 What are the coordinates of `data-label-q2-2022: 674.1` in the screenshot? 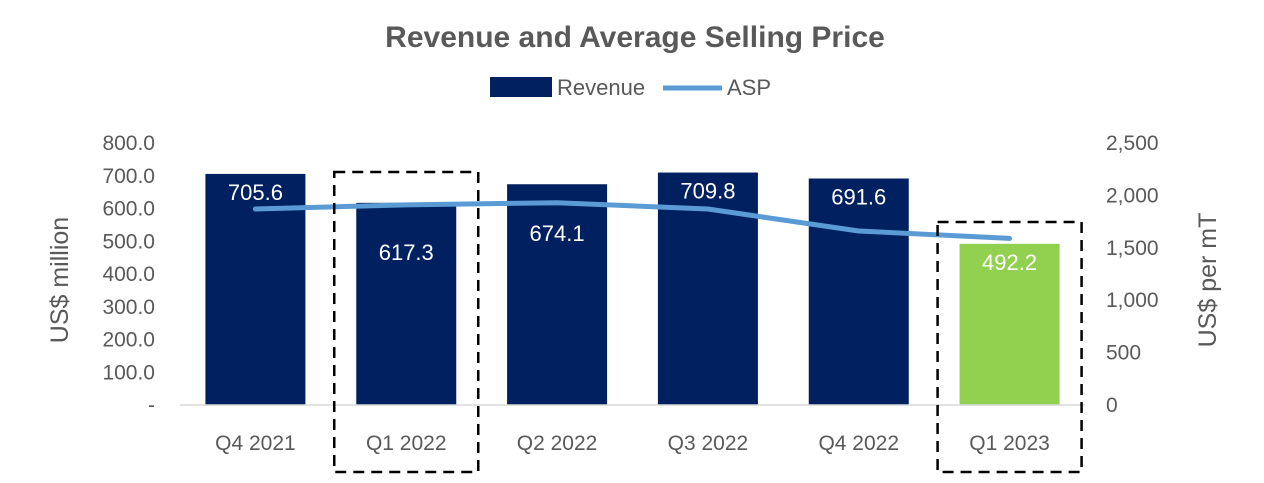 It's located at (557, 233).